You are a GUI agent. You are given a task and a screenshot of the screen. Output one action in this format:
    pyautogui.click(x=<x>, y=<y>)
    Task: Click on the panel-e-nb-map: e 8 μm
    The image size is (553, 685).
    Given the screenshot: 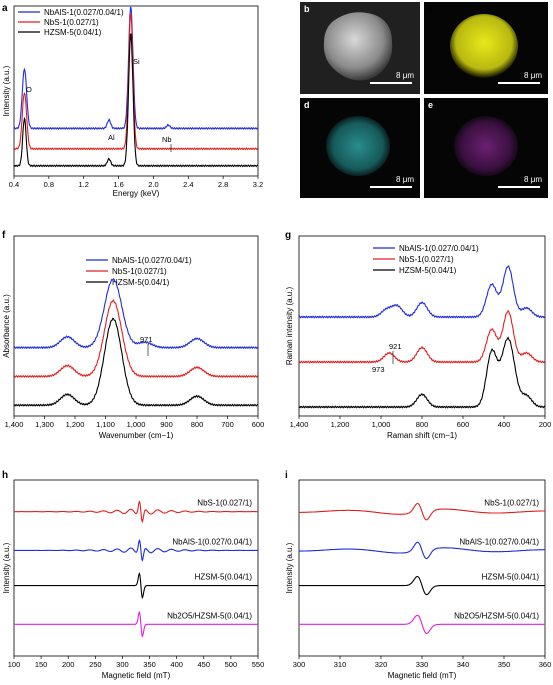 What is the action you would take?
    pyautogui.click(x=486, y=148)
    